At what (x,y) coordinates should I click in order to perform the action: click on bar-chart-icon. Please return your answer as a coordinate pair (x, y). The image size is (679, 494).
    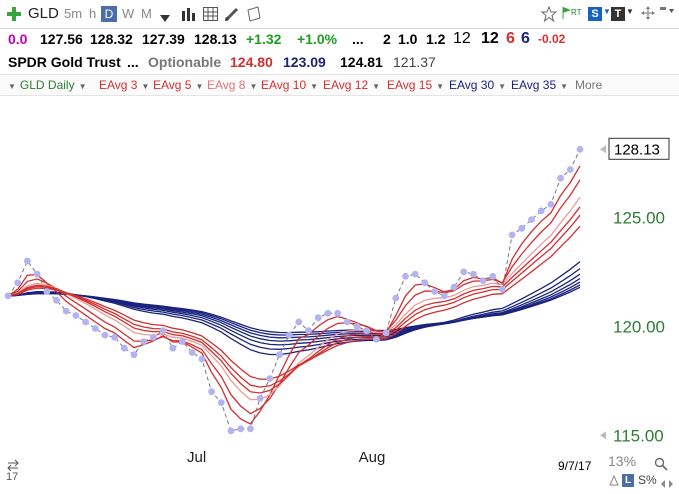
    Looking at the image, I should click on (189, 16).